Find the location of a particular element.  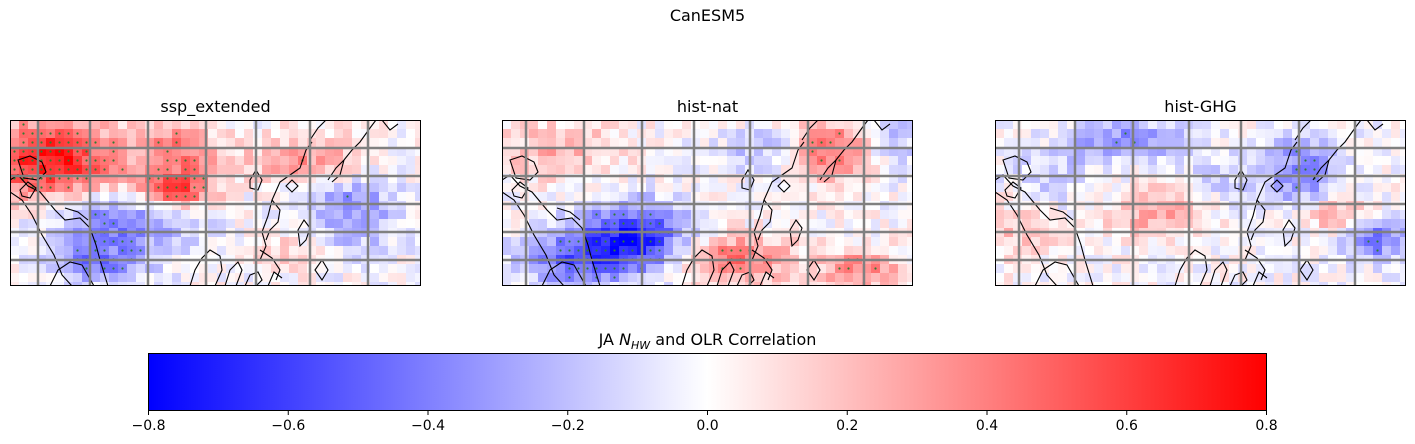

gridlines is located at coordinates (215, 203).